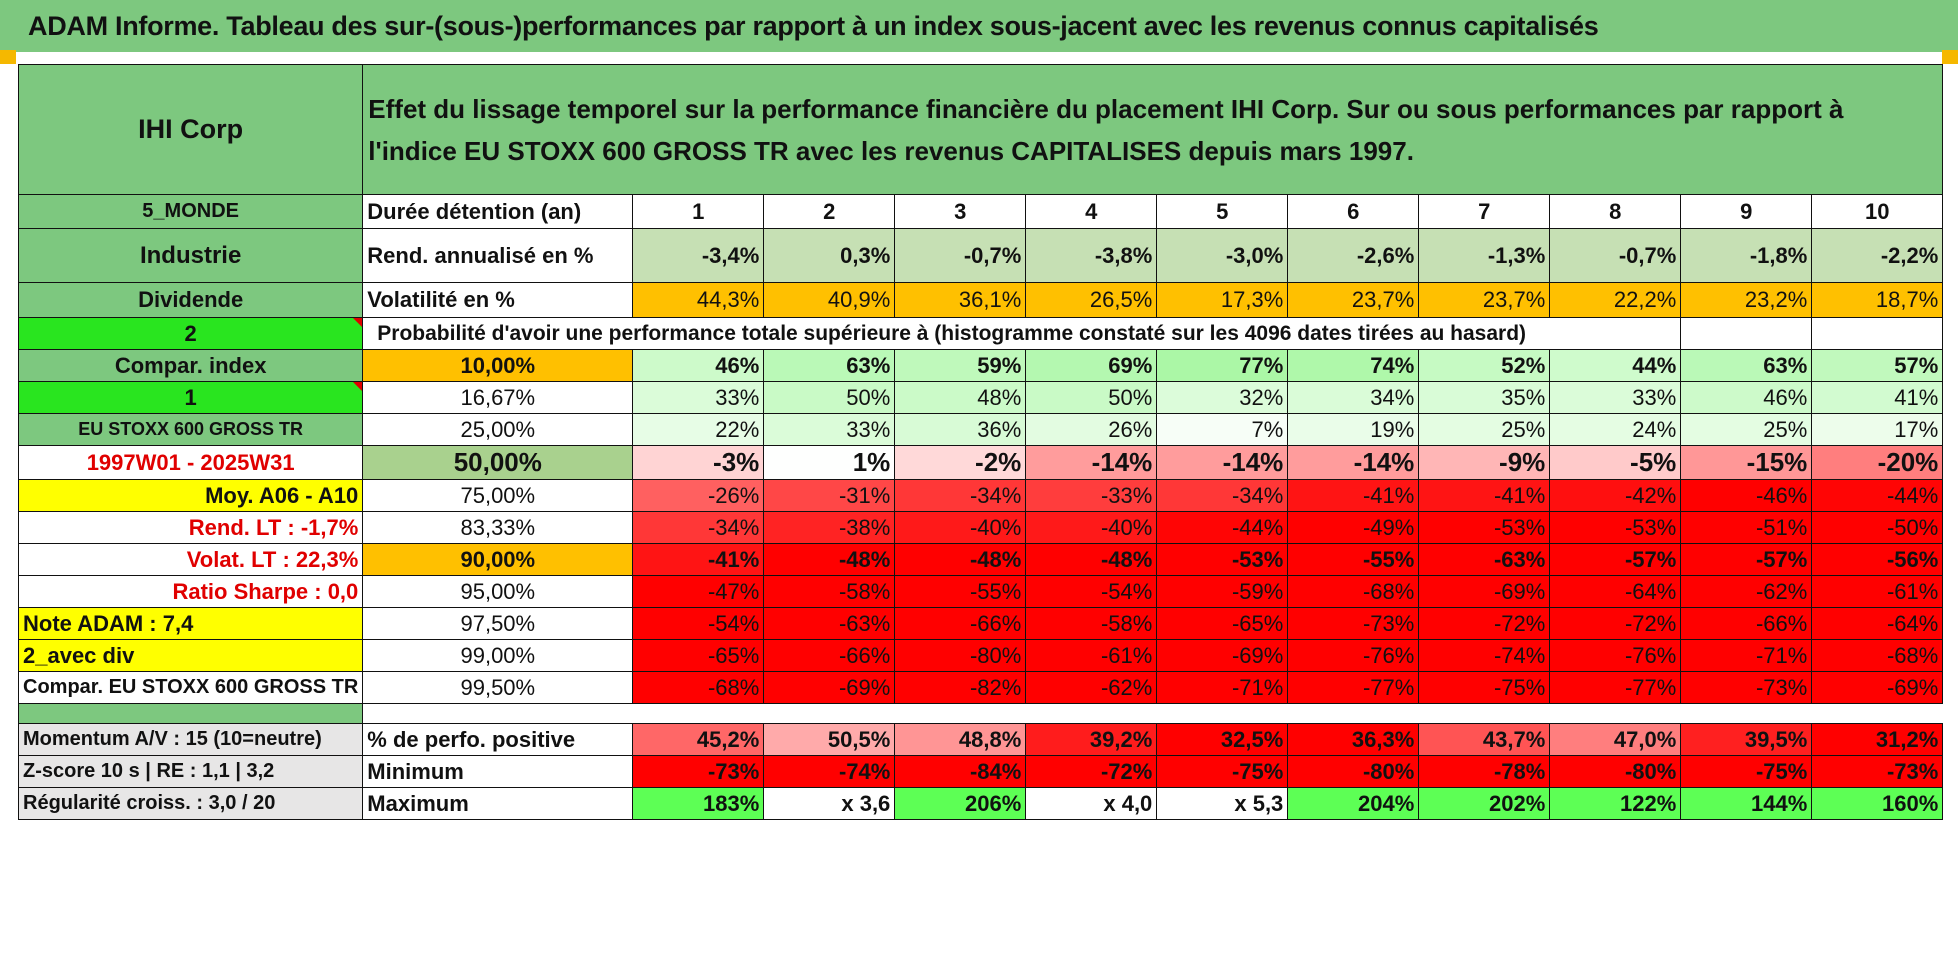  What do you see at coordinates (829, 429) in the screenshot?
I see `probability-value: 33%` at bounding box center [829, 429].